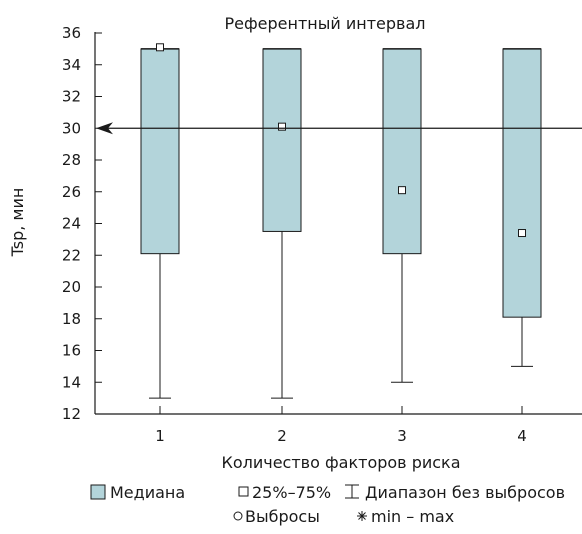 The height and width of the screenshot is (534, 582). Describe the element at coordinates (402, 436) in the screenshot. I see `x-tick-label: 3` at that location.